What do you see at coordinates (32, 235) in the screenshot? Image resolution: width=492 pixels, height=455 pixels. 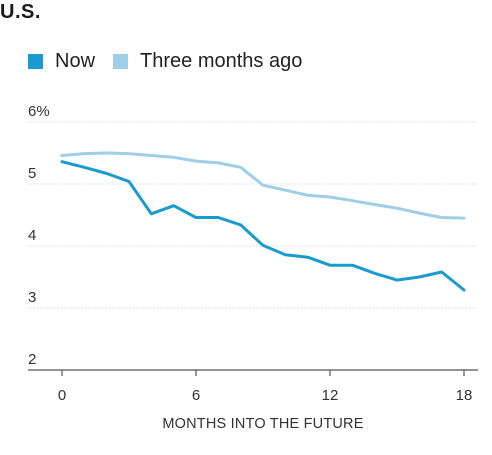 I see `y-tick-label: 4` at bounding box center [32, 235].